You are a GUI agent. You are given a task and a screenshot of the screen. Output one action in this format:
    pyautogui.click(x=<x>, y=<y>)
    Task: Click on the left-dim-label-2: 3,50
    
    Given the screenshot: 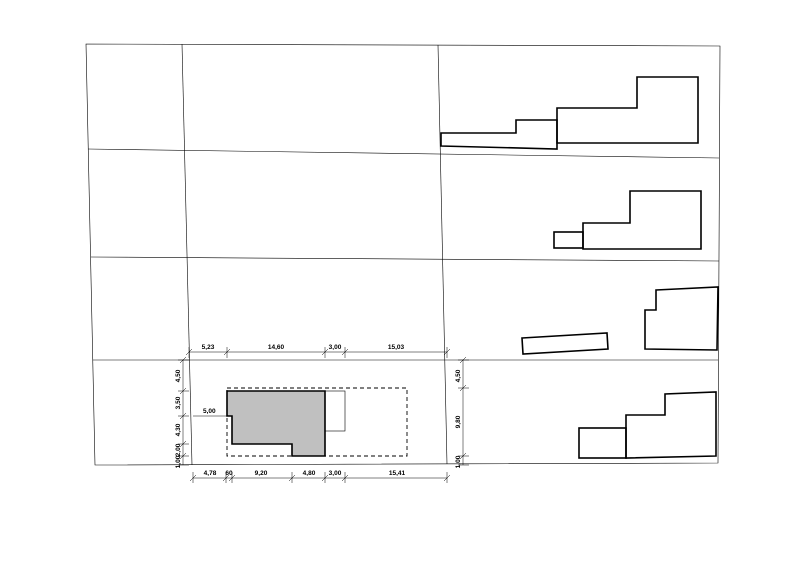 What is the action you would take?
    pyautogui.click(x=178, y=402)
    